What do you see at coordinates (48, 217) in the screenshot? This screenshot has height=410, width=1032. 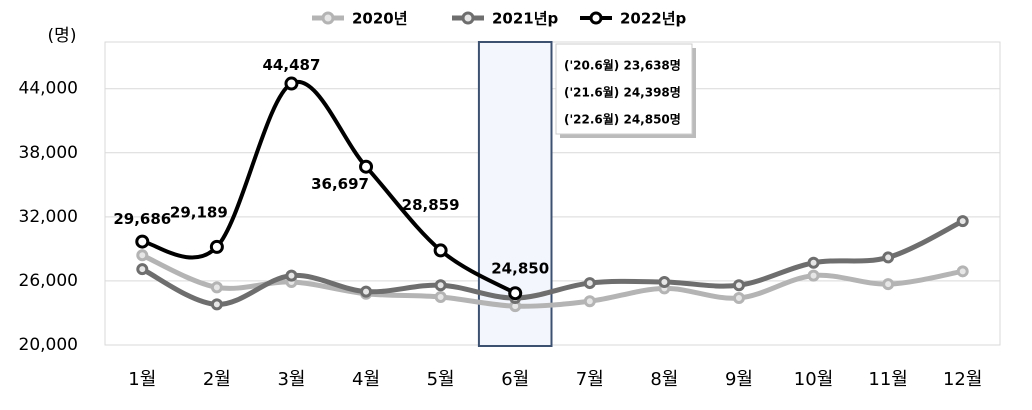 I see `y-tick-label: 32,000` at bounding box center [48, 217].